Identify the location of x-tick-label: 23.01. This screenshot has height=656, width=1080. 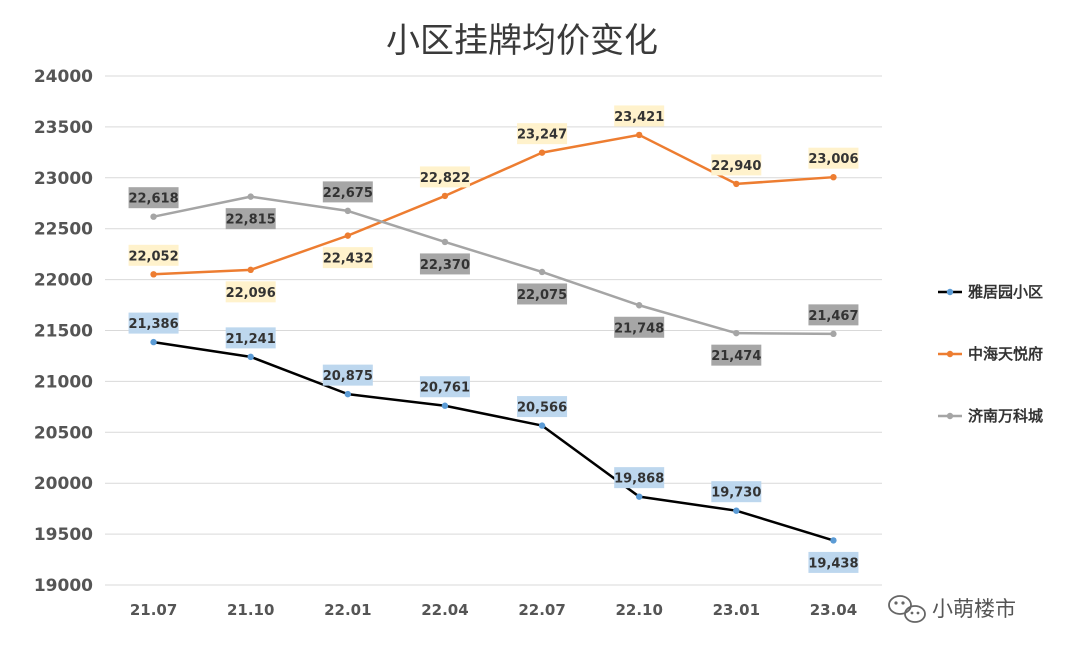
(736, 610).